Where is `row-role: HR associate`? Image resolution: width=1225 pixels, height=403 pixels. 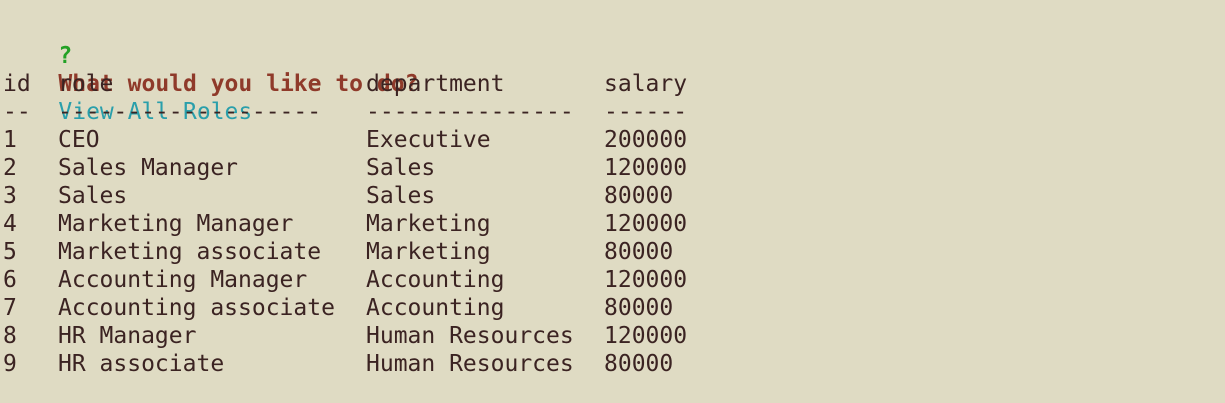 row-role: HR associate is located at coordinates (141, 364).